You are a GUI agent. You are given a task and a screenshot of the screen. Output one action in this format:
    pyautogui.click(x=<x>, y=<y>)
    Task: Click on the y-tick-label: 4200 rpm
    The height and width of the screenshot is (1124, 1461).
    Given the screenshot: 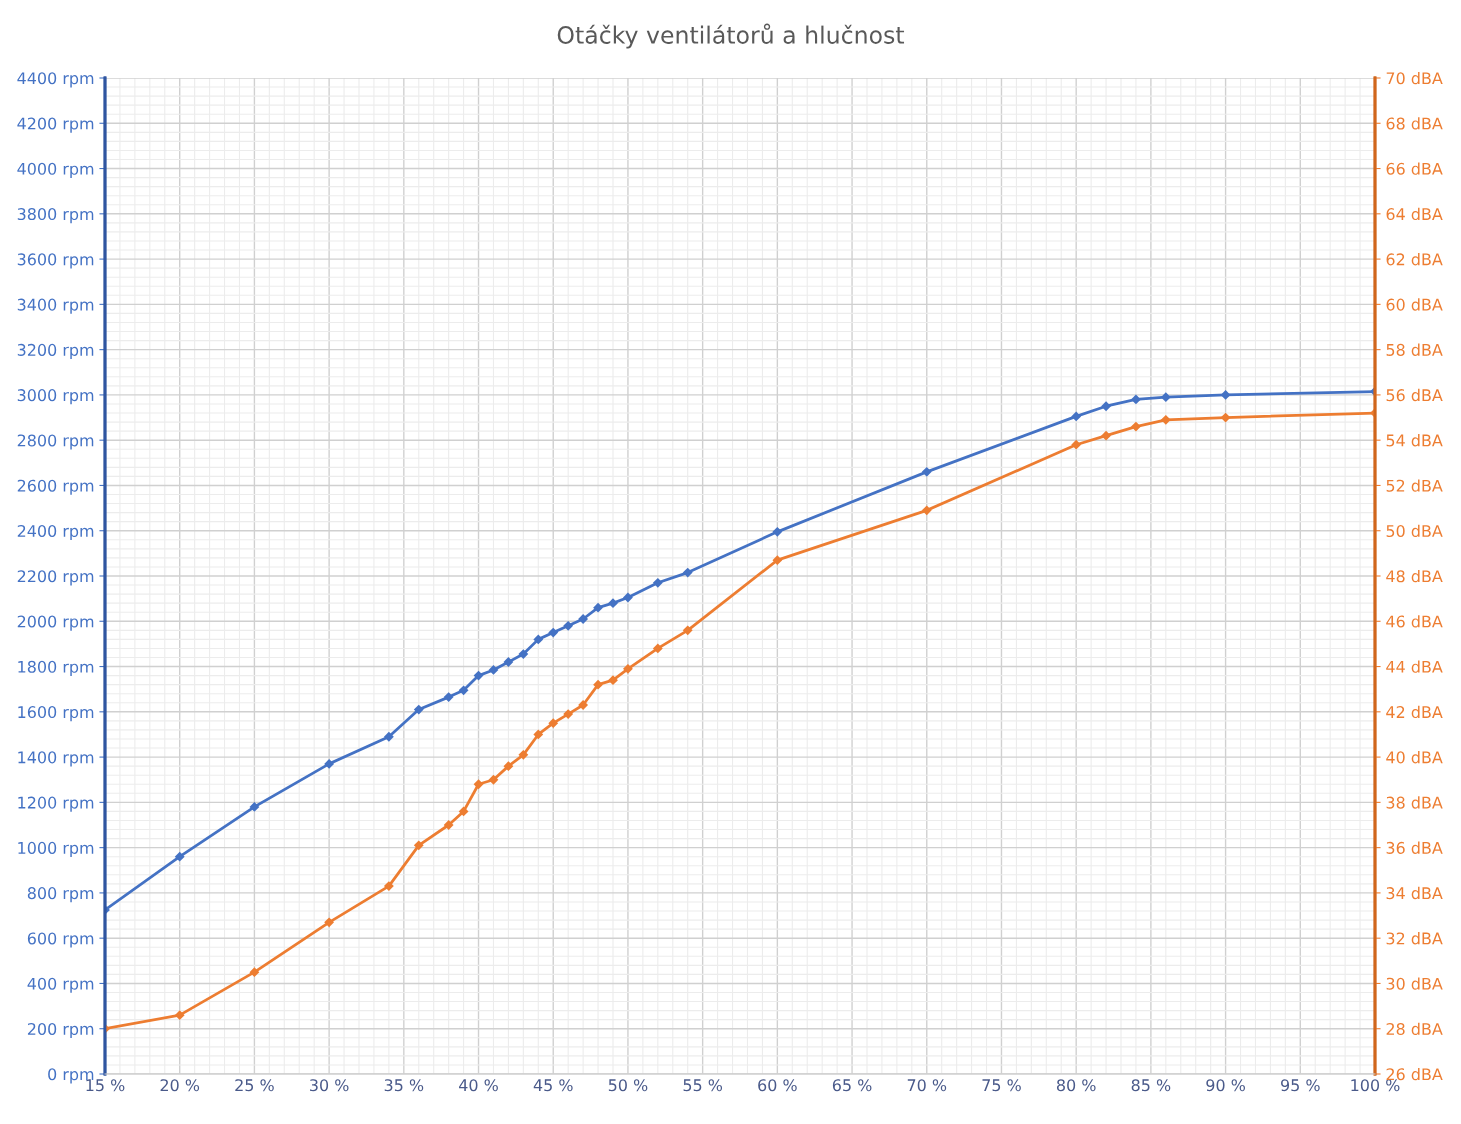 What is the action you would take?
    pyautogui.click(x=55, y=125)
    